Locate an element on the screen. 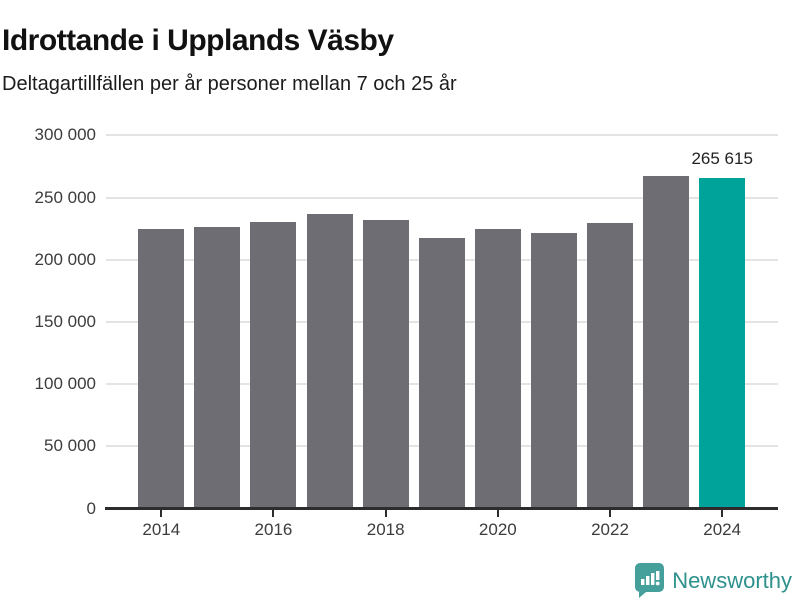 This screenshot has width=800, height=600. x-tick-label: 2016 is located at coordinates (273, 529).